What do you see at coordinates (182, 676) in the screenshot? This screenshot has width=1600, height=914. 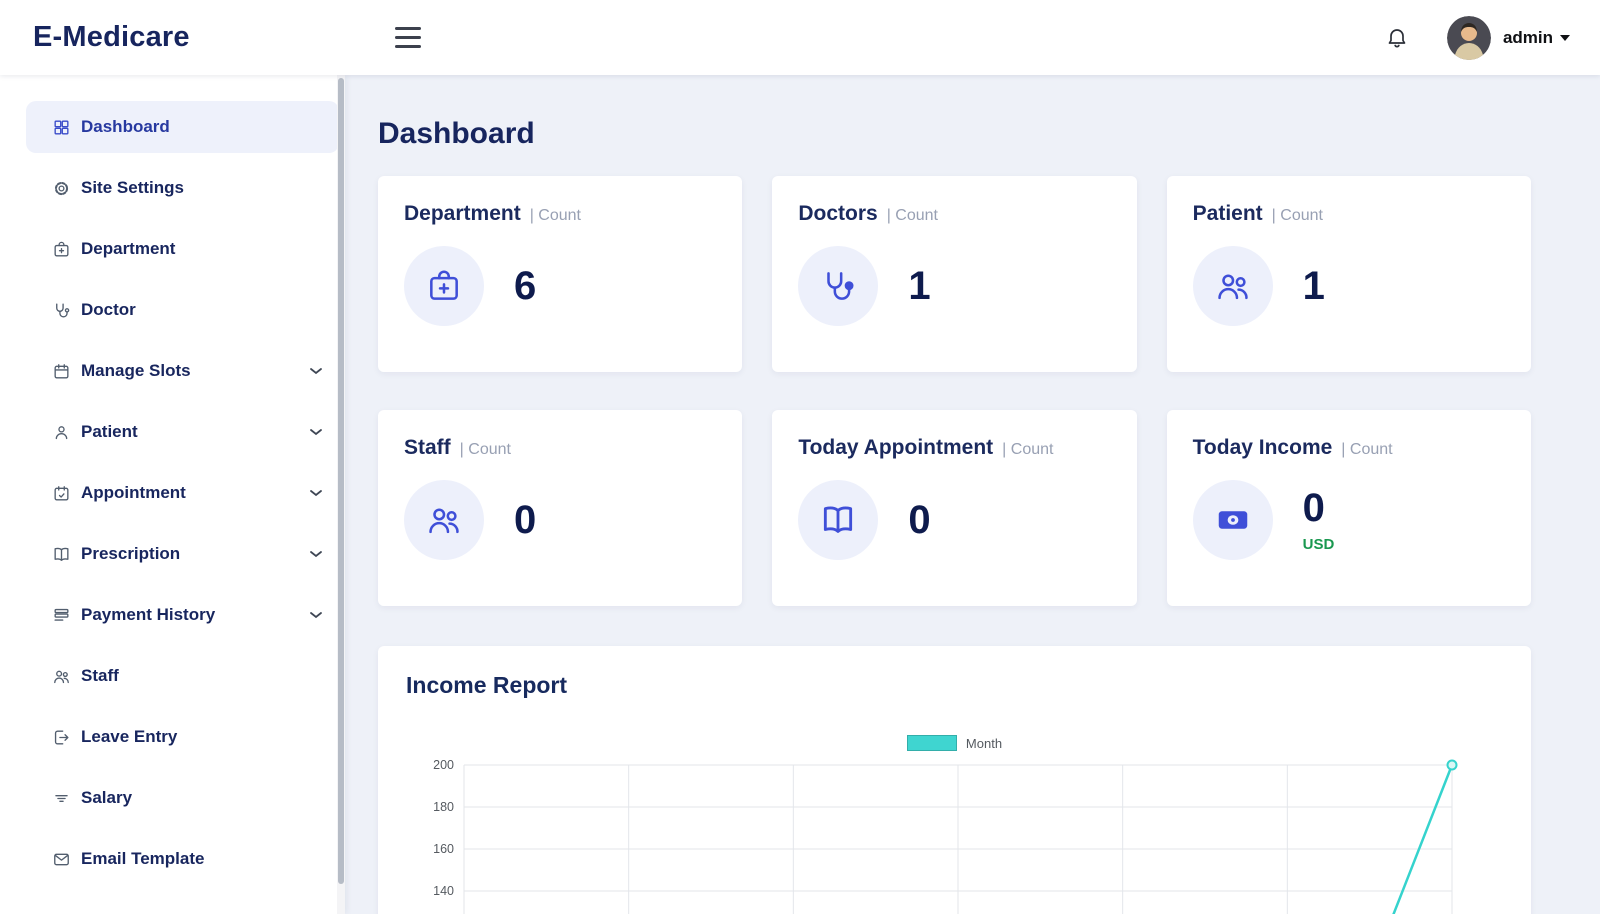 I see `sidebar-item-staff: Staff` at bounding box center [182, 676].